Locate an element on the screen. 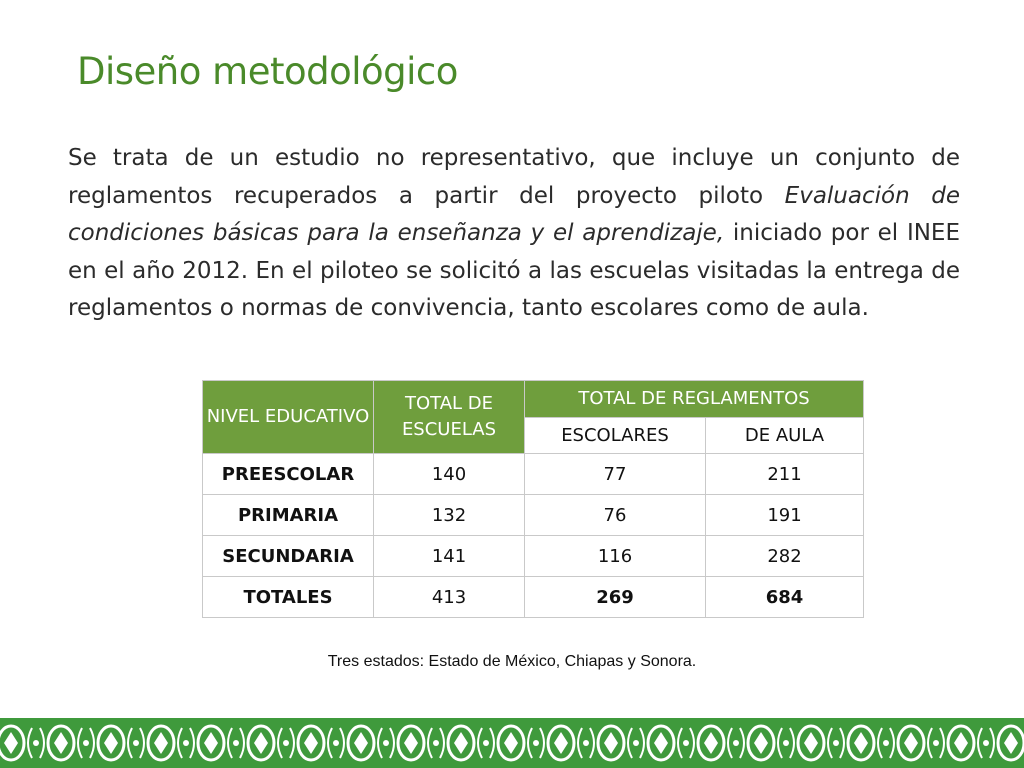  table-row-preescolar: PREESCOLAR 140 77 211 is located at coordinates (533, 474).